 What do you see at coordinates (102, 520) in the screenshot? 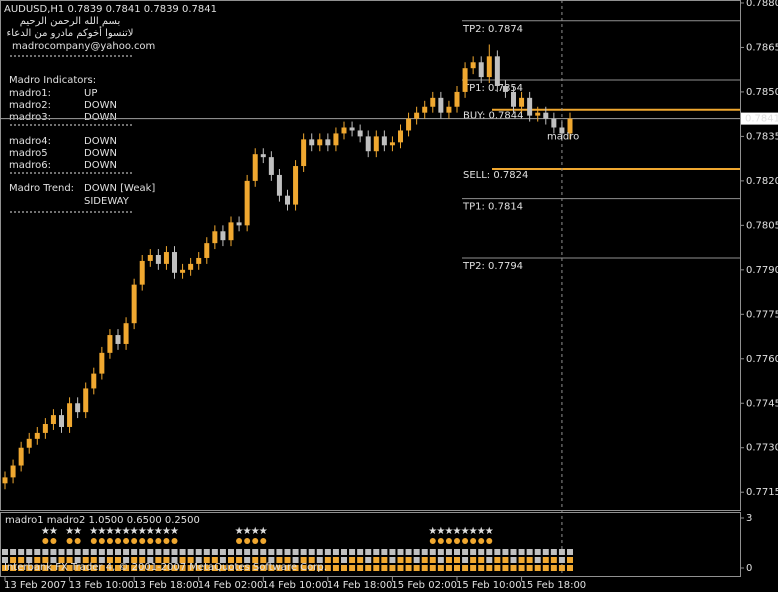
I see `sub-title: madro1 madro2 1.0500 0.6500 0.2500` at bounding box center [102, 520].